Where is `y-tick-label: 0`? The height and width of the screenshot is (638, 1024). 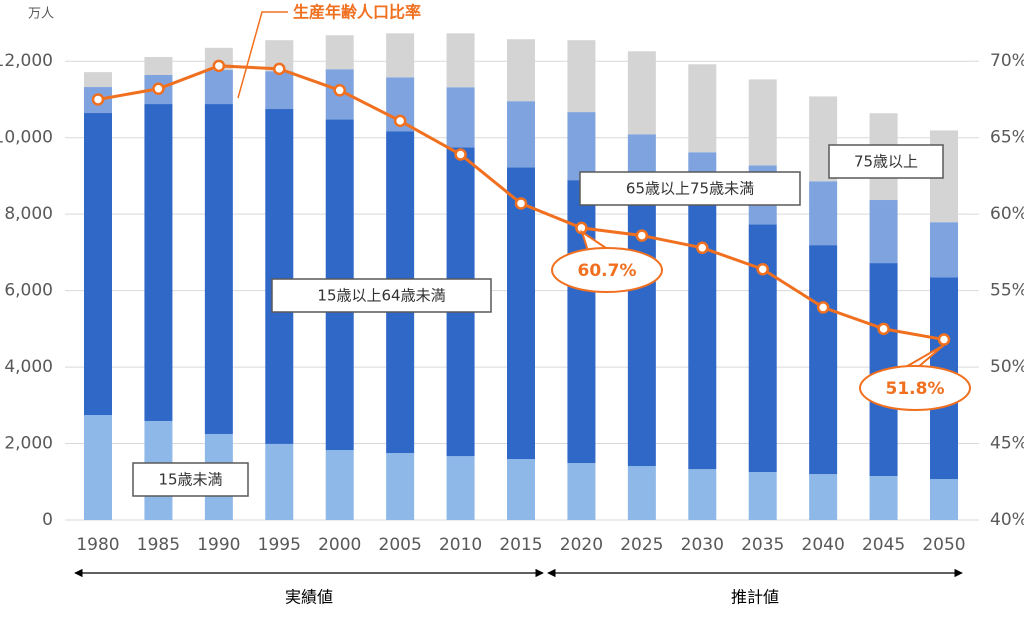 y-tick-label: 0 is located at coordinates (47, 520).